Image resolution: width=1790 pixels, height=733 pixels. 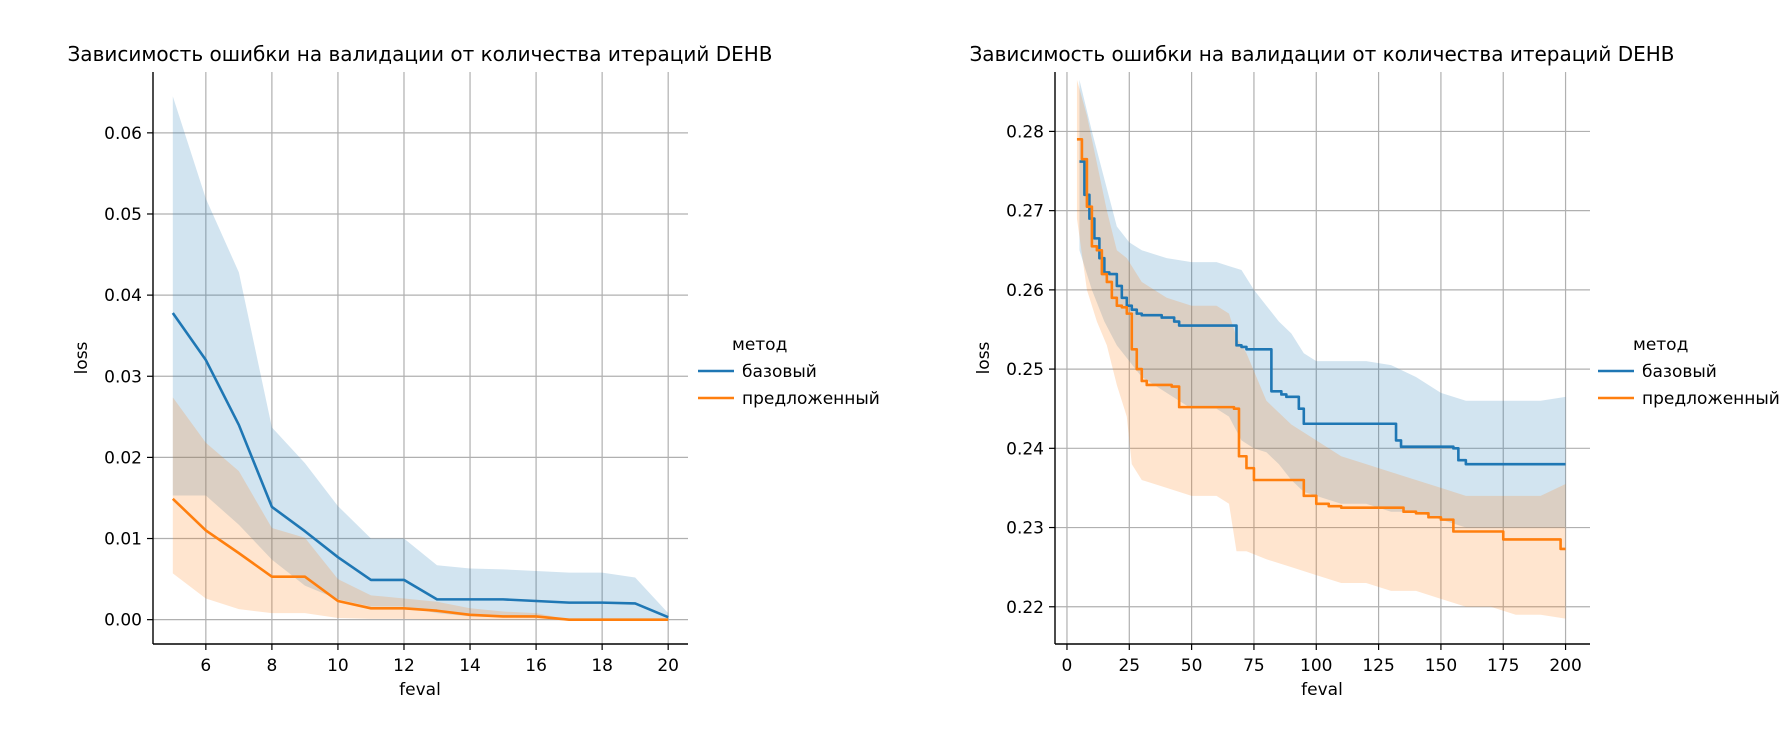 What do you see at coordinates (1254, 666) in the screenshot?
I see `chart-right-xtick-label-3: 75` at bounding box center [1254, 666].